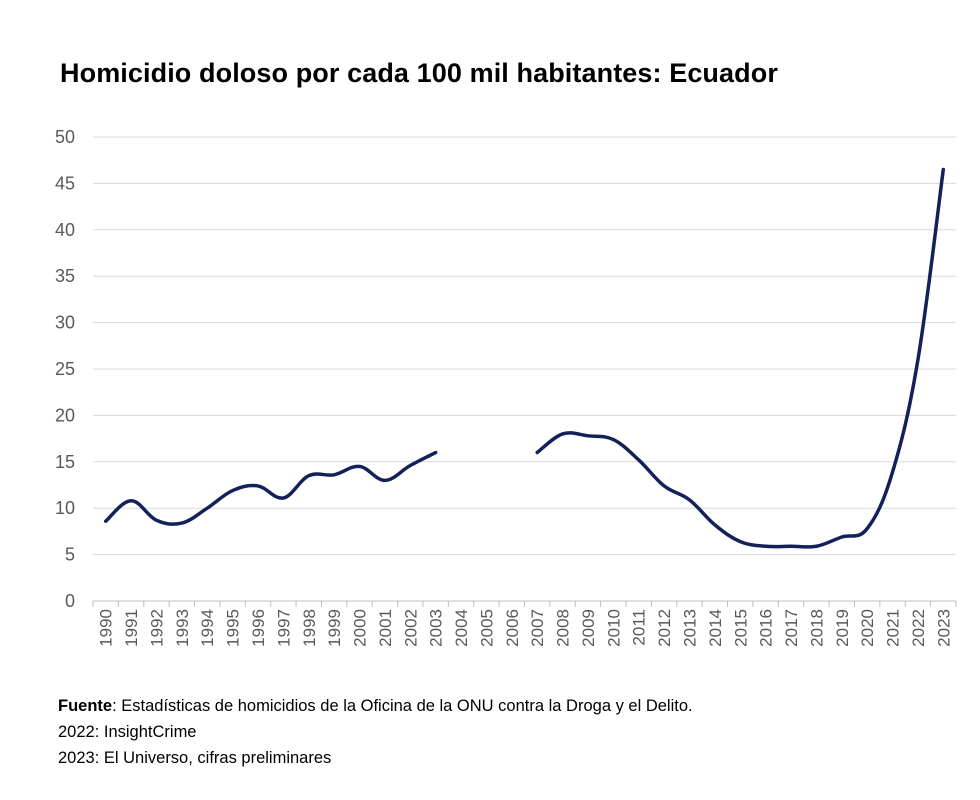 The width and height of the screenshot is (980, 800). I want to click on x-tick-label: 1990, so click(106, 628).